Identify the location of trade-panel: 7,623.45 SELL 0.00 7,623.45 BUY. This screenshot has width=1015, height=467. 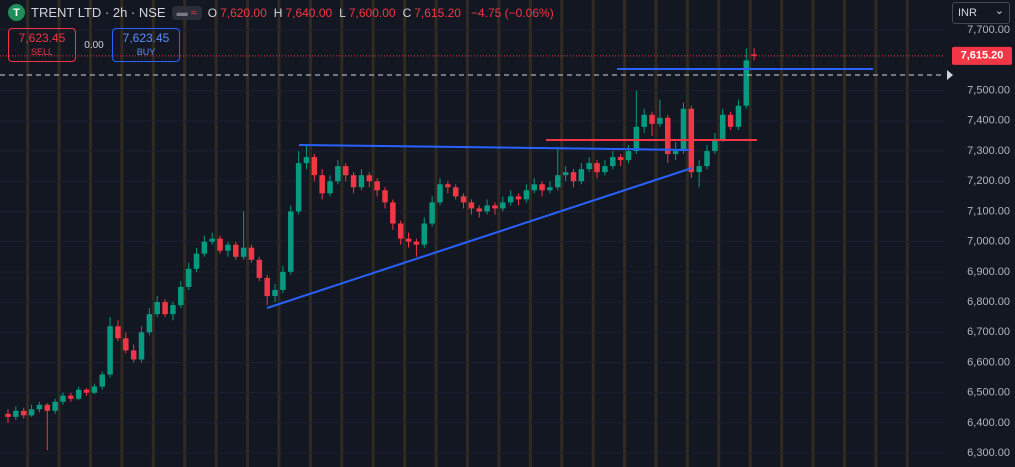
(94, 45).